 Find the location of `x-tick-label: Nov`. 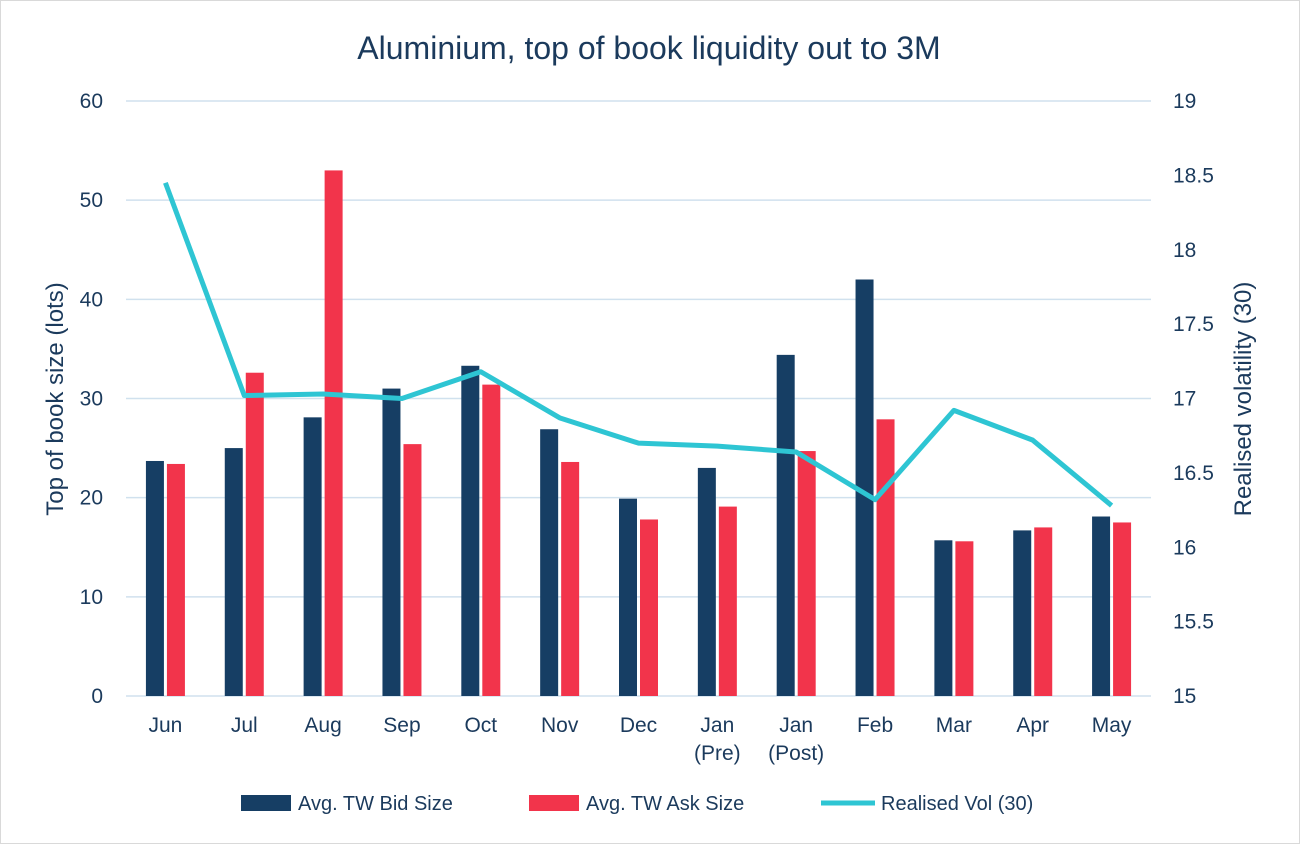

x-tick-label: Nov is located at coordinates (560, 725).